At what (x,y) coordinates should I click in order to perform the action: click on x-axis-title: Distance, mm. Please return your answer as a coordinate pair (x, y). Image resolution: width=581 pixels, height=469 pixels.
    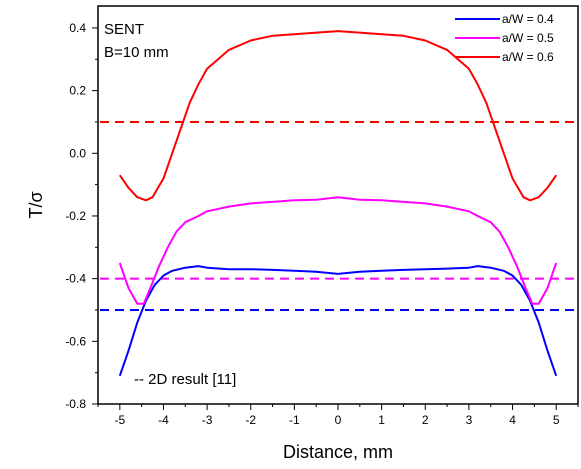
    Looking at the image, I should click on (338, 452).